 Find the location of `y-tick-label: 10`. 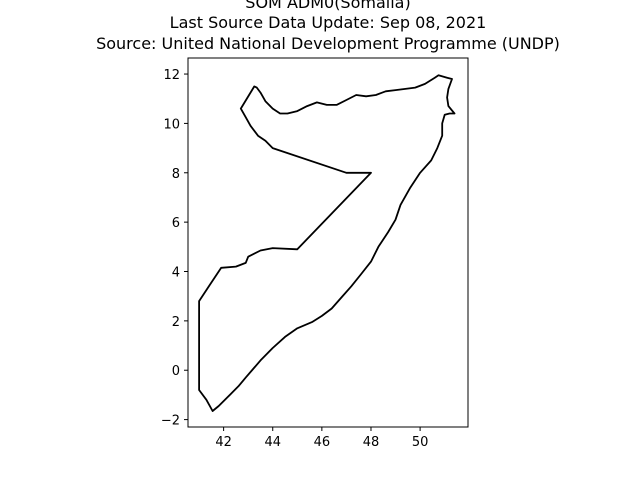

y-tick-label: 10 is located at coordinates (171, 124).